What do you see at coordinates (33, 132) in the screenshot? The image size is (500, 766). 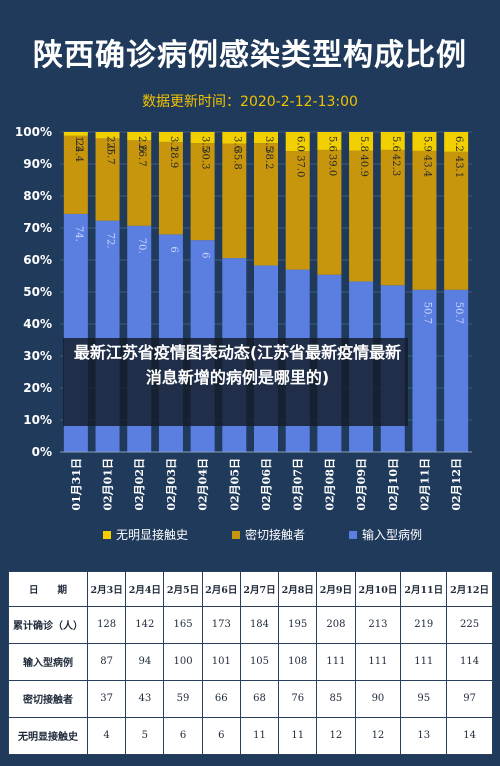 I see `y-tick-label: 100%` at bounding box center [33, 132].